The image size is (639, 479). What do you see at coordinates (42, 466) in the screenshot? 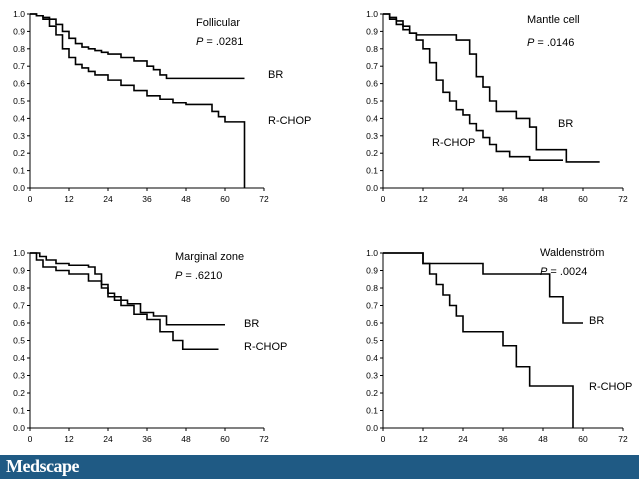
I see `medscape-logo: Medscape` at bounding box center [42, 466].